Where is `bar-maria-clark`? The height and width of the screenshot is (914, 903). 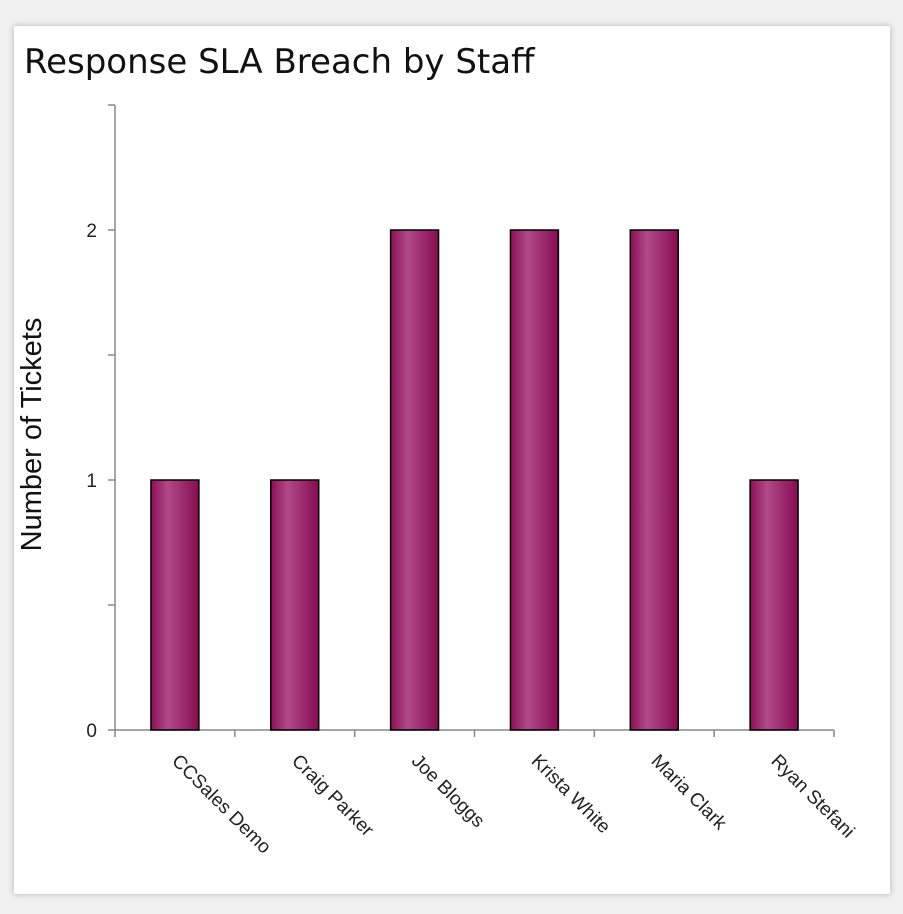 bar-maria-clark is located at coordinates (654, 480).